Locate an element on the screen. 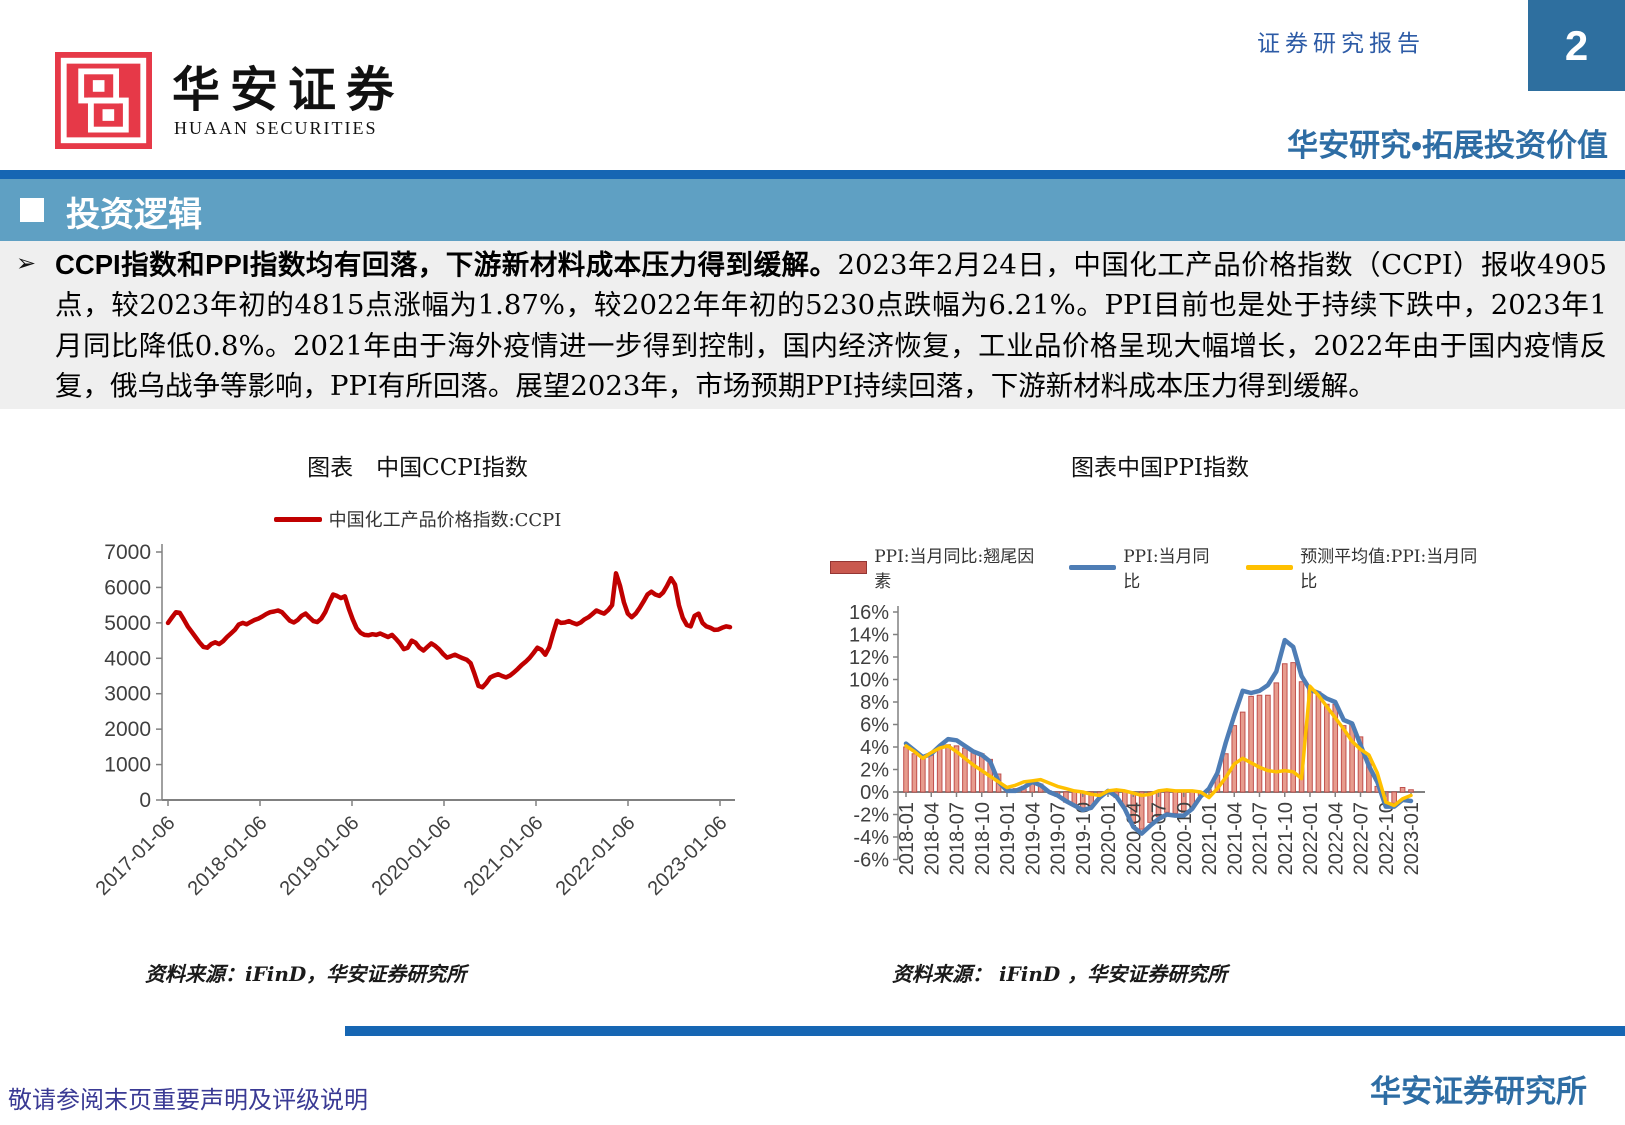  svg-text: 2019-10 is located at coordinates (1084, 838).